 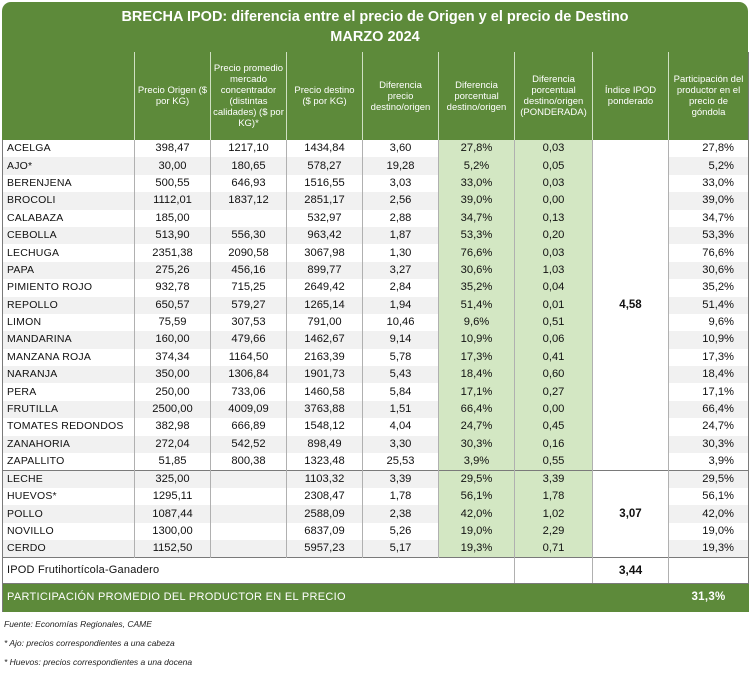 What do you see at coordinates (172, 375) in the screenshot?
I see `origin-price: 350,00` at bounding box center [172, 375].